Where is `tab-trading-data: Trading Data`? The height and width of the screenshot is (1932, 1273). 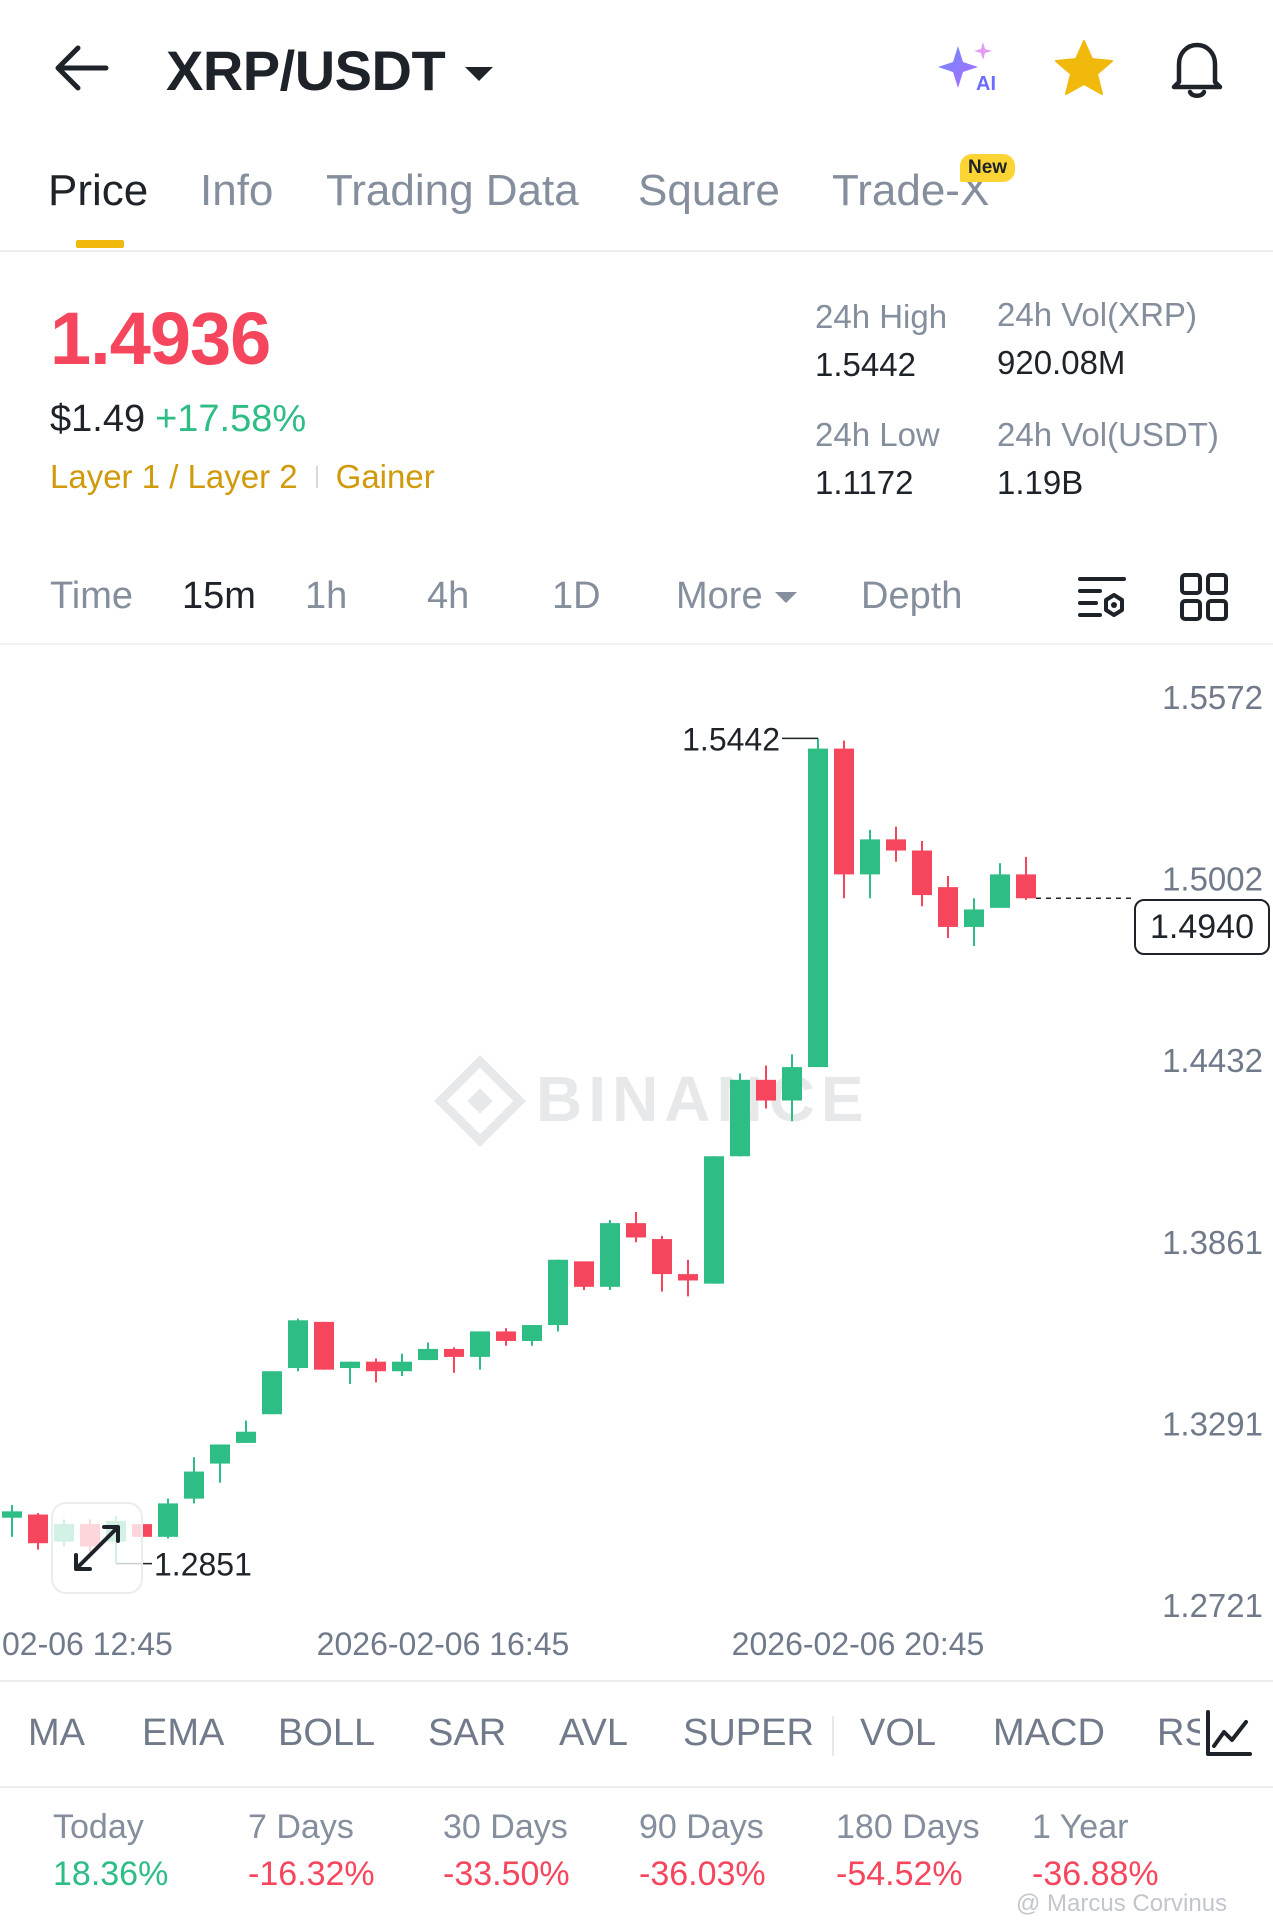 tab-trading-data: Trading Data is located at coordinates (452, 190).